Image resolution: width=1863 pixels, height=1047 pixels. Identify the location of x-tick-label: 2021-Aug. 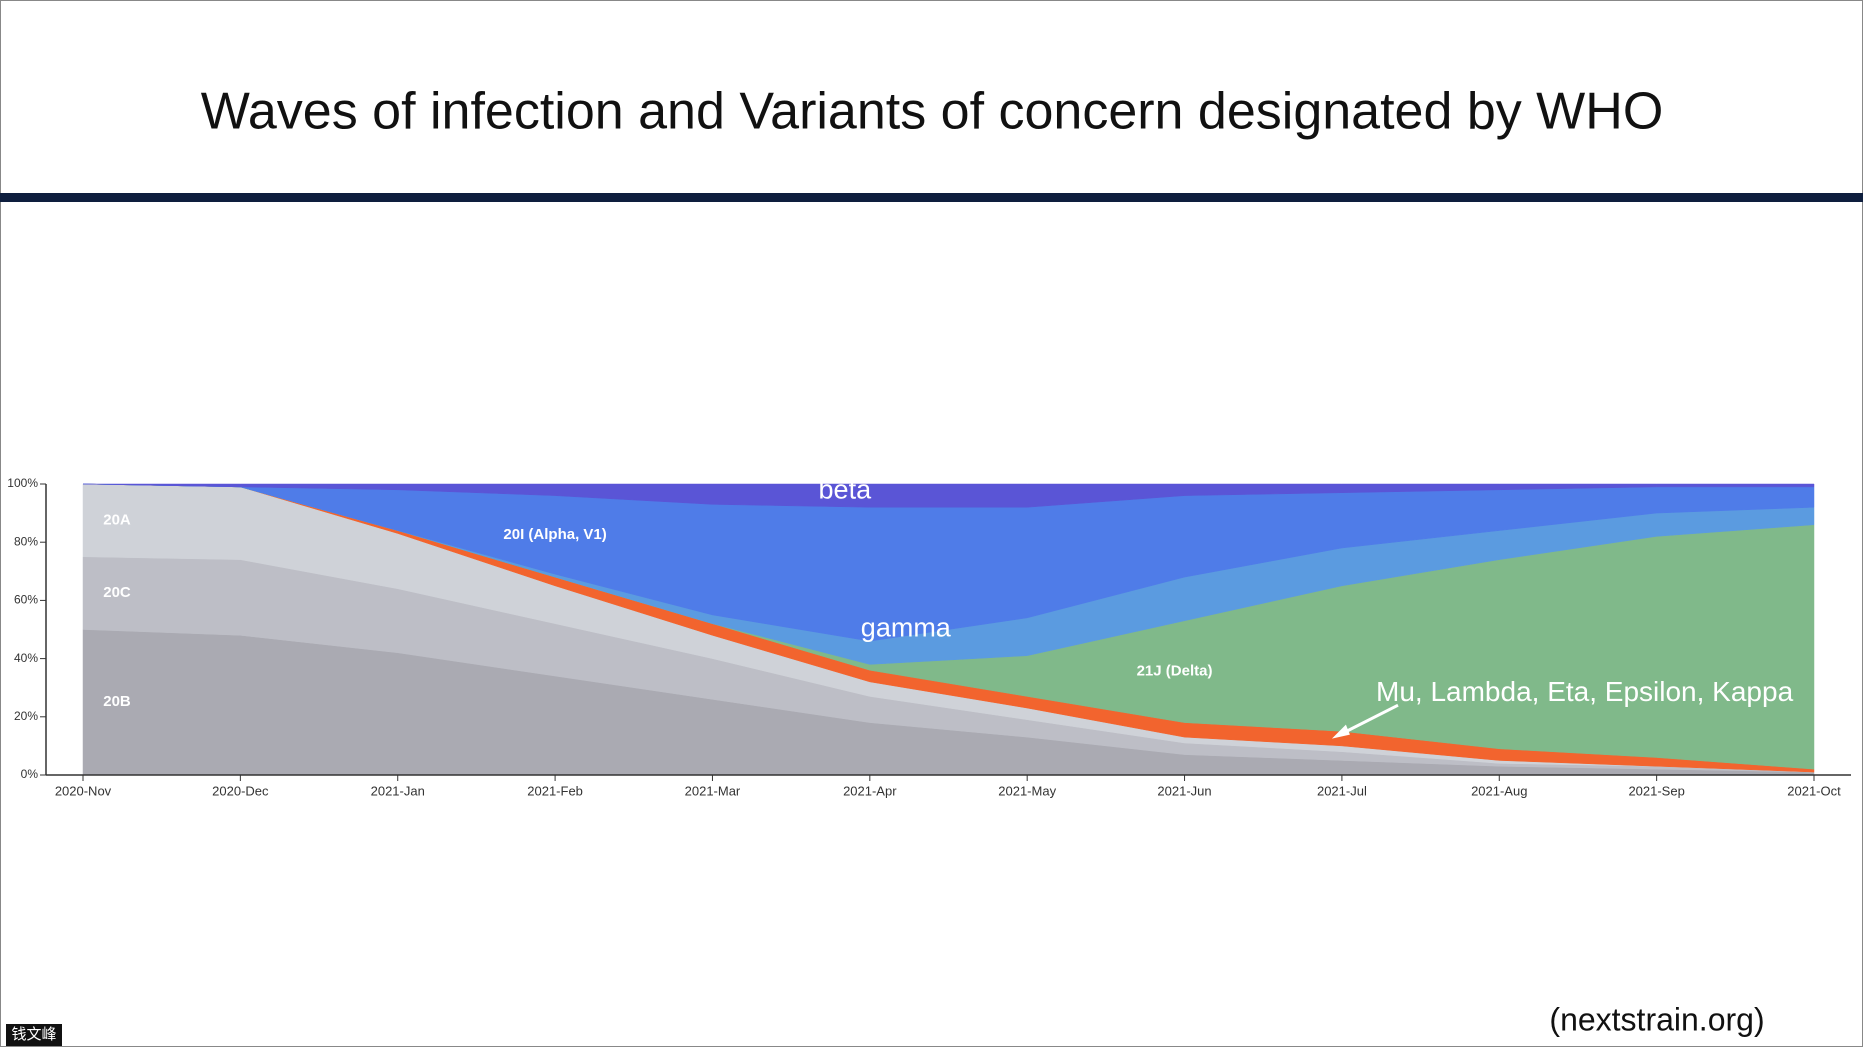
(1499, 790).